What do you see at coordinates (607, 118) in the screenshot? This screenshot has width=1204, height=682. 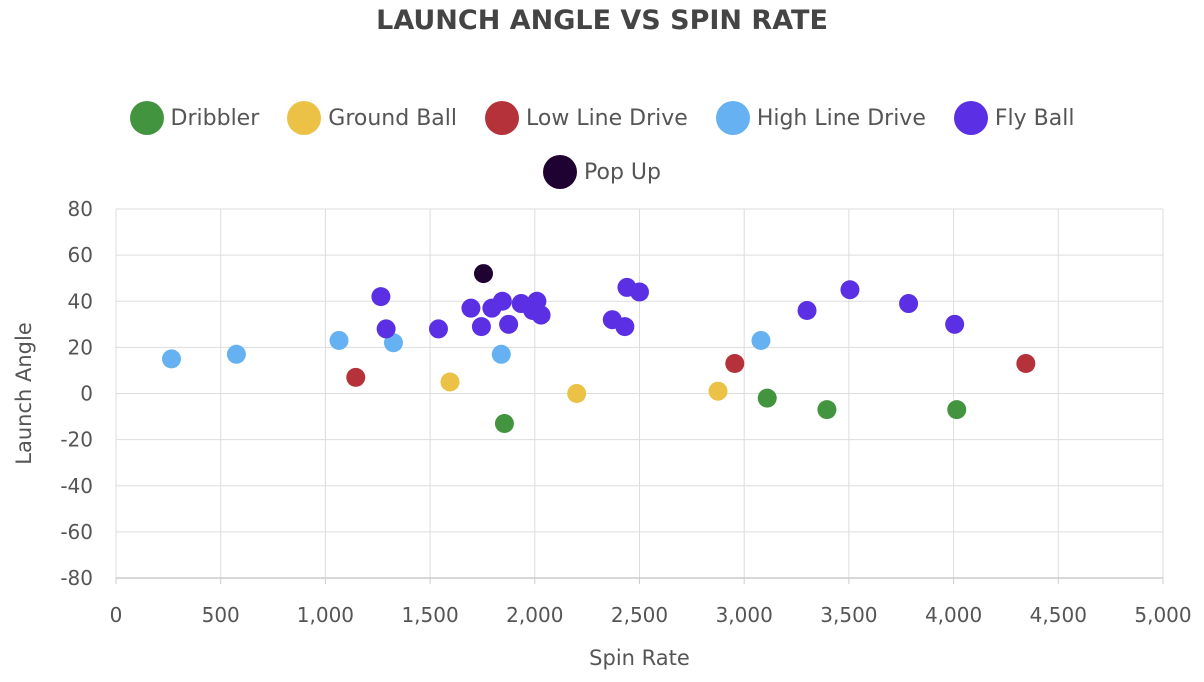 I see `legend-label-low-line-drive: Low Line Drive` at bounding box center [607, 118].